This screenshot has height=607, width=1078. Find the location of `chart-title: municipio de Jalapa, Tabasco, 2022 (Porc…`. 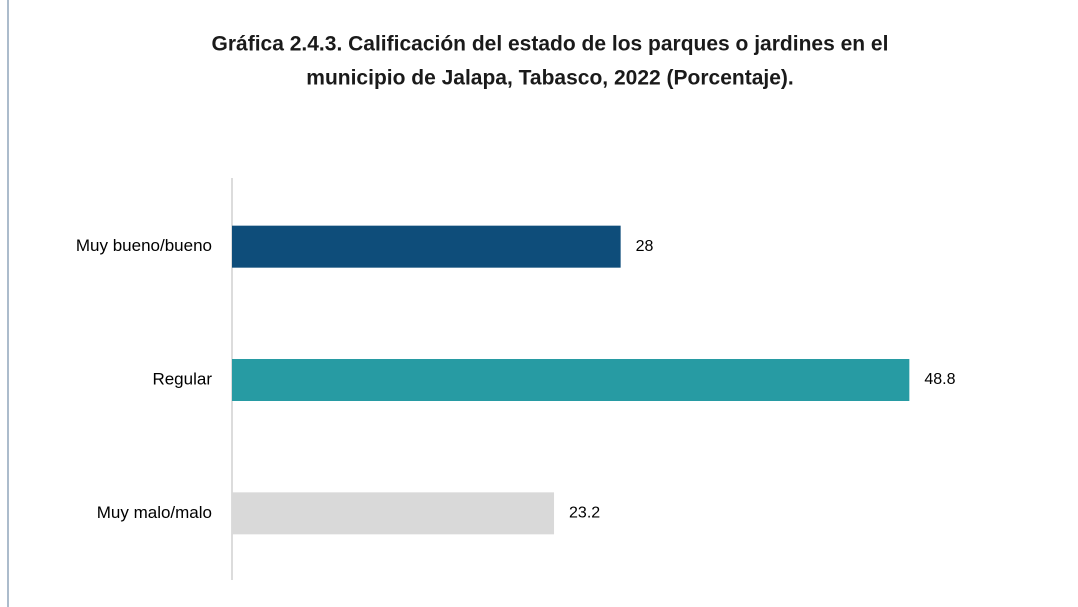

chart-title: municipio de Jalapa, Tabasco, 2022 (Porc… is located at coordinates (549, 78).